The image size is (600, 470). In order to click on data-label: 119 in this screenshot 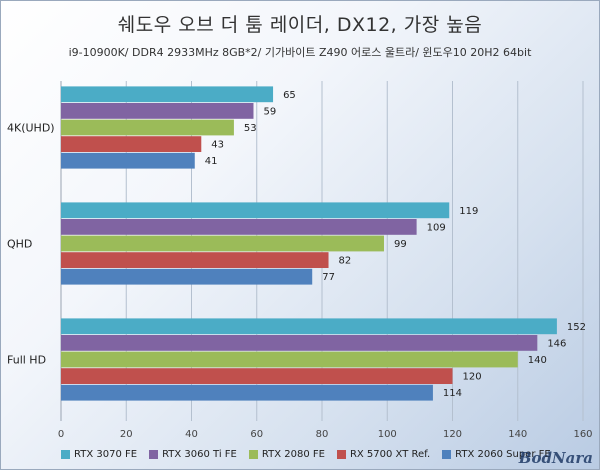, I will do `click(468, 211)`.